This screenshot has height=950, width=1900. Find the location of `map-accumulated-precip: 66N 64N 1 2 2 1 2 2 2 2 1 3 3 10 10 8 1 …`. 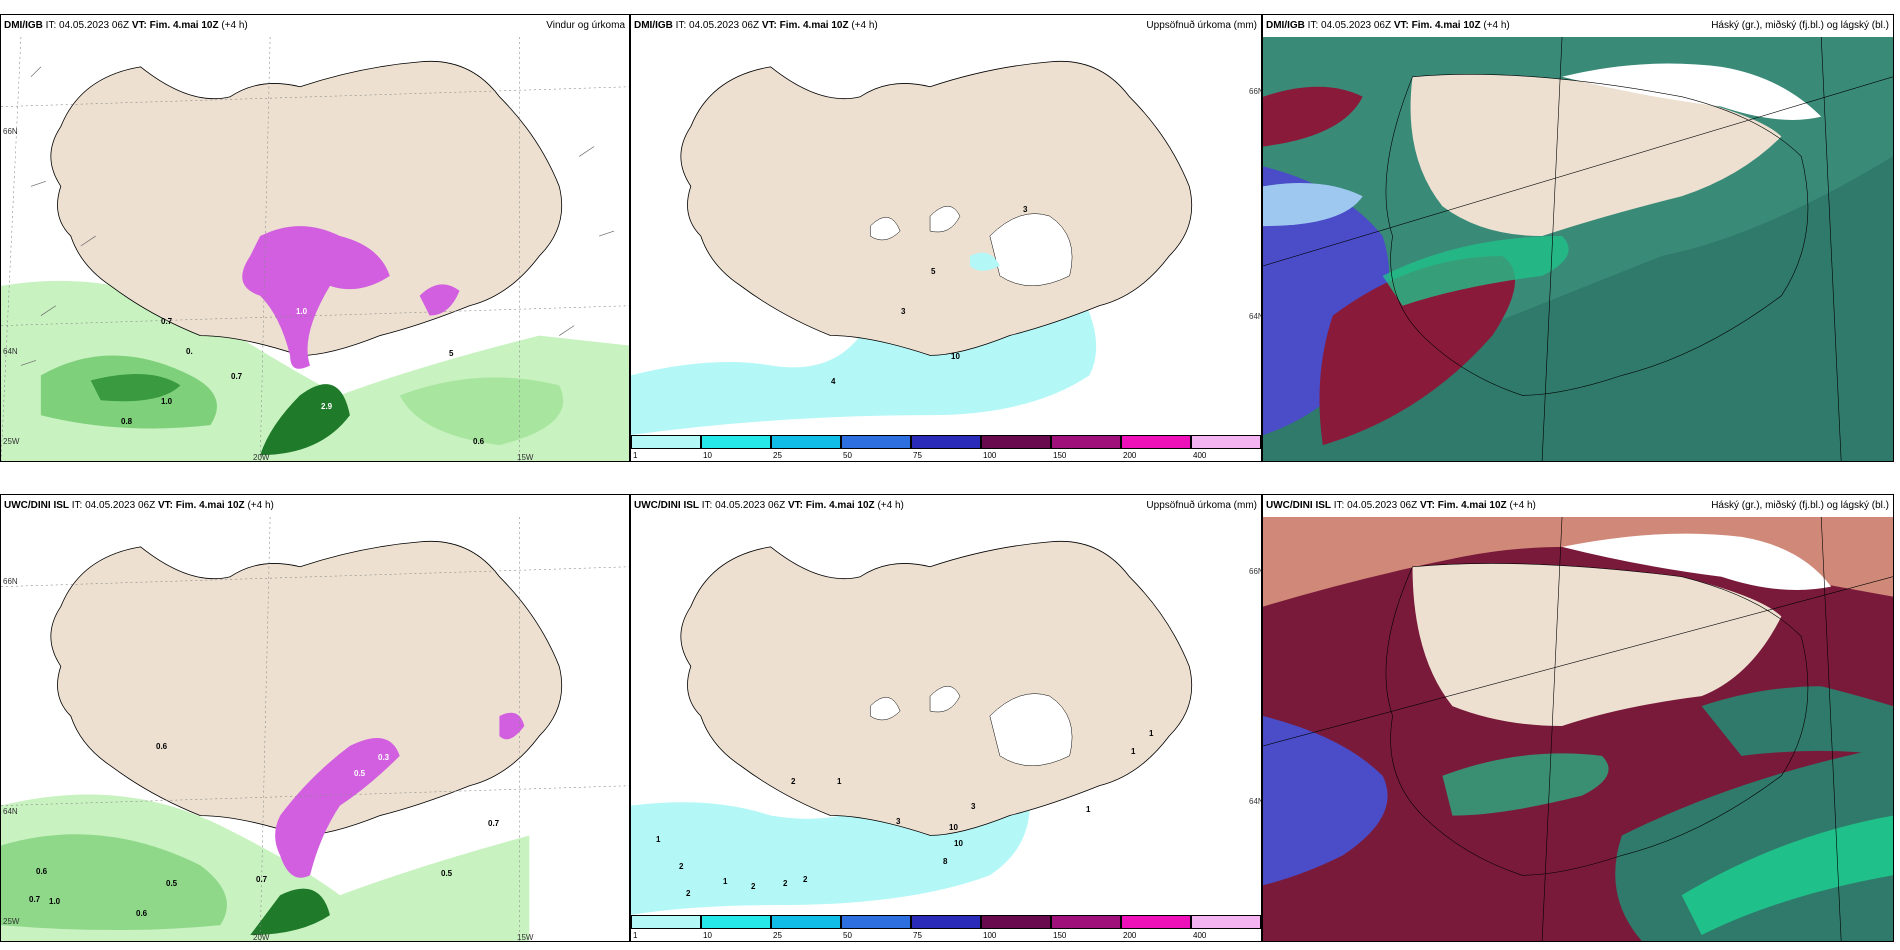

map-accumulated-precip: 66N 64N 1 2 2 1 2 2 2 2 1 3 3 10 10 8 1 … is located at coordinates (946, 716).